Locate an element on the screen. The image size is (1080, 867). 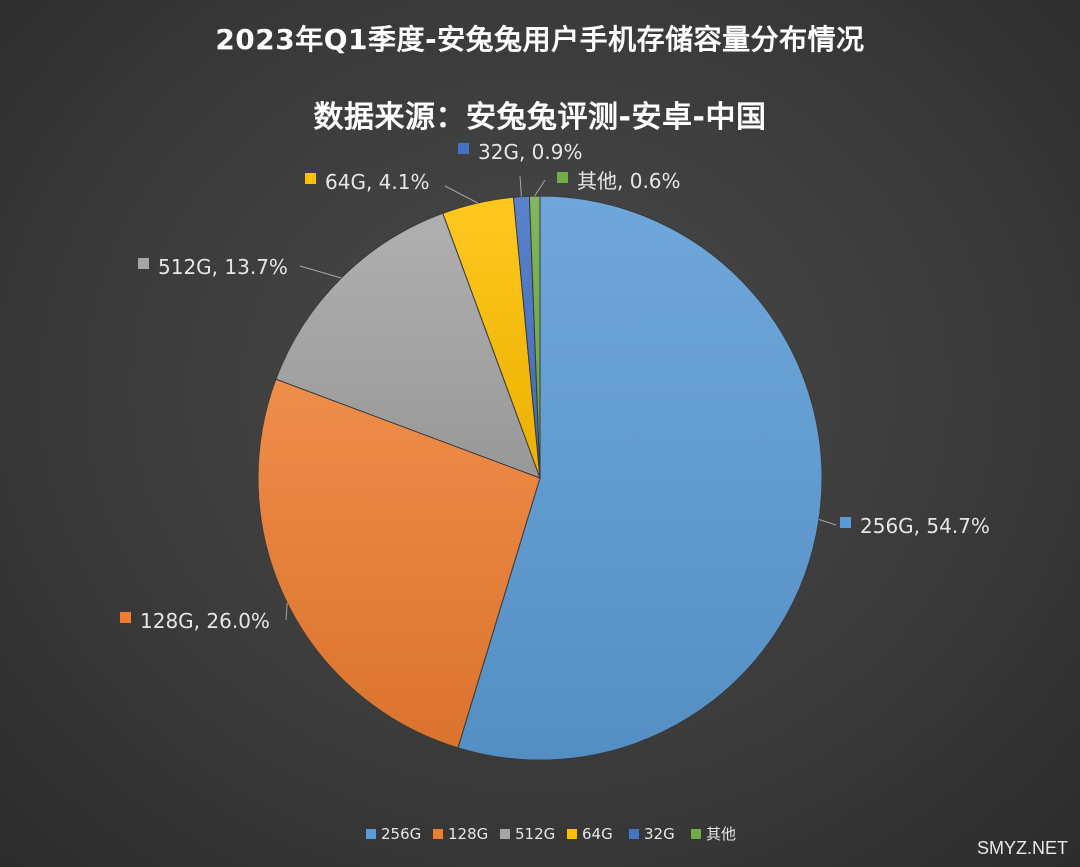
leader-line-128G is located at coordinates (286, 611).